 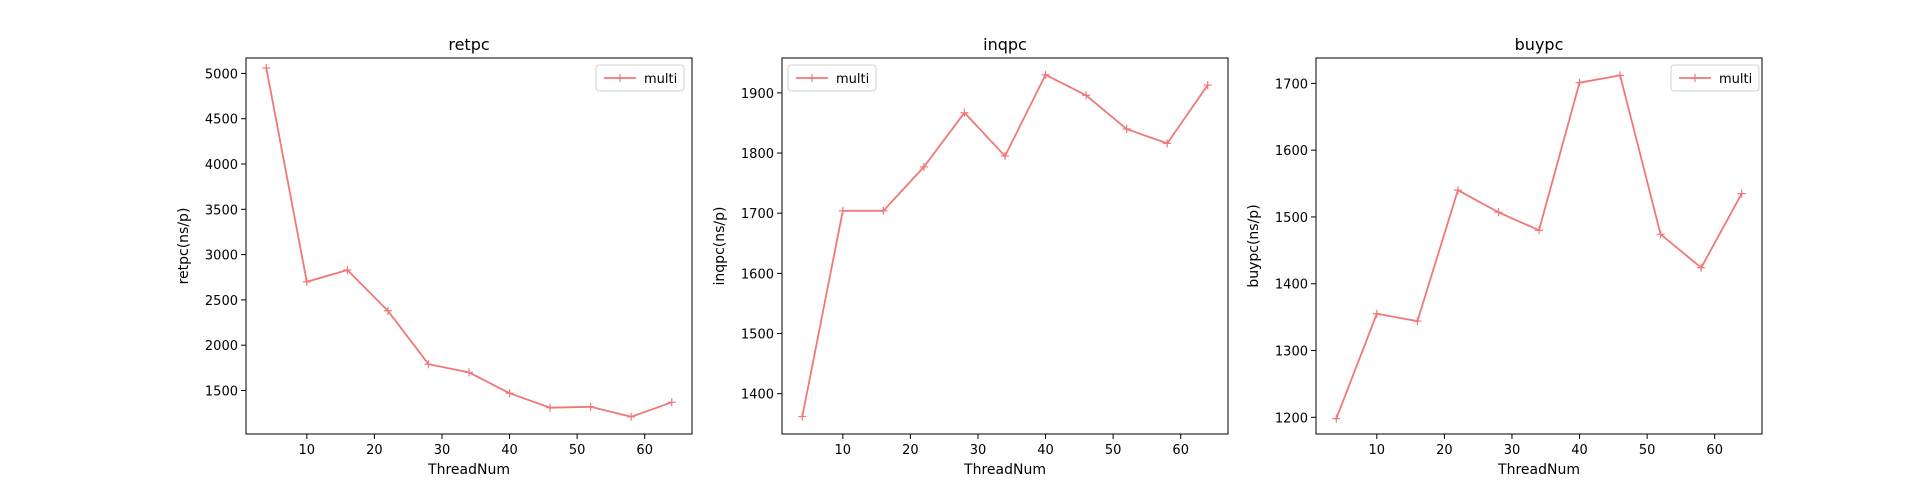 I want to click on y-tick-label: 1200, so click(x=1291, y=418).